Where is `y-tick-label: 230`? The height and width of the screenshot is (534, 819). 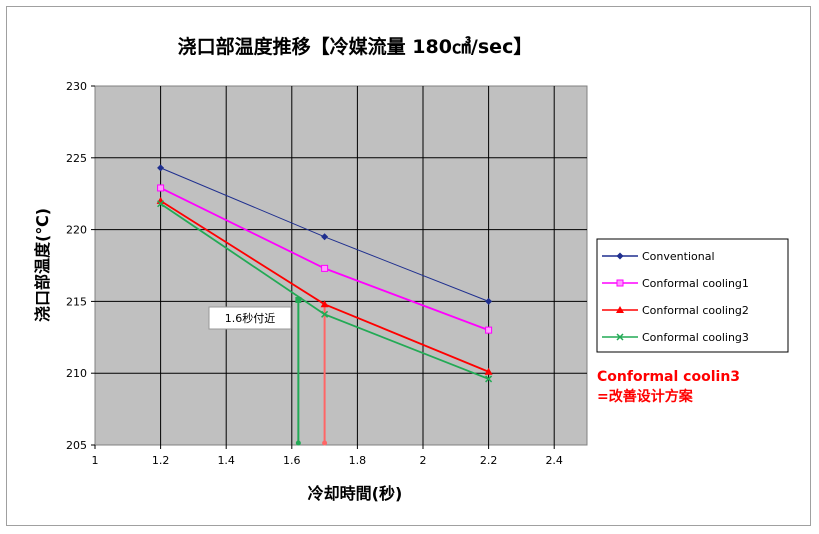 y-tick-label: 230 is located at coordinates (76, 86).